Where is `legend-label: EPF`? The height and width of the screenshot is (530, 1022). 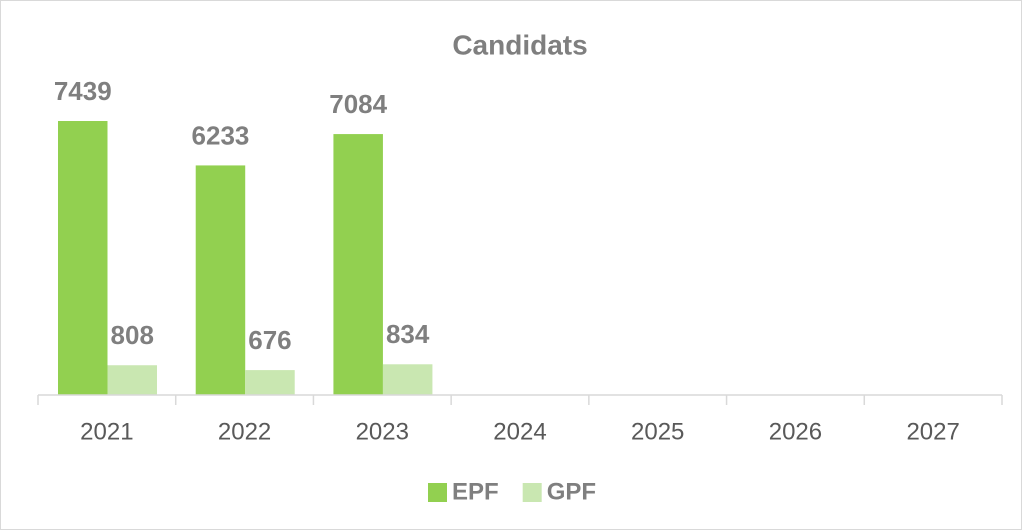
legend-label: EPF is located at coordinates (475, 491).